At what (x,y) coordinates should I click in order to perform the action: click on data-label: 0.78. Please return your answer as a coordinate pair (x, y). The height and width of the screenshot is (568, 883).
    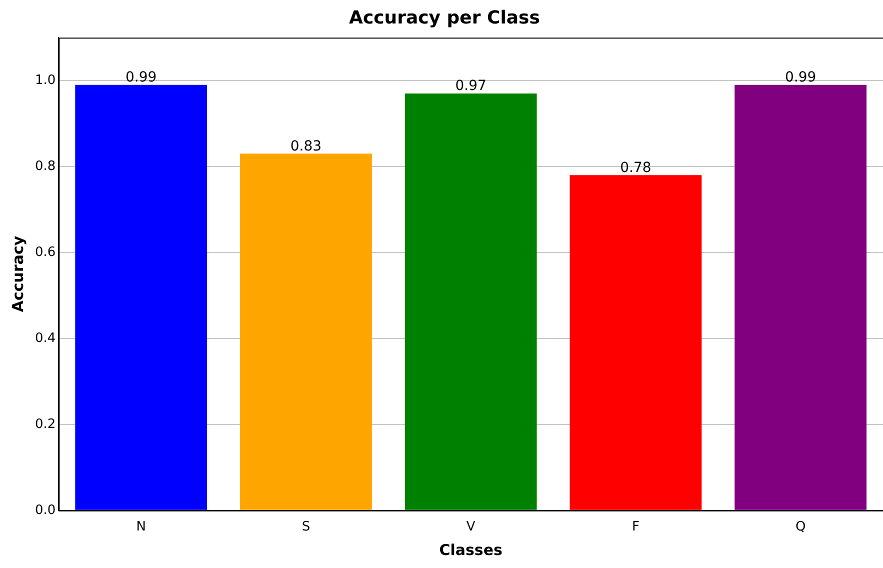
    Looking at the image, I should click on (636, 168).